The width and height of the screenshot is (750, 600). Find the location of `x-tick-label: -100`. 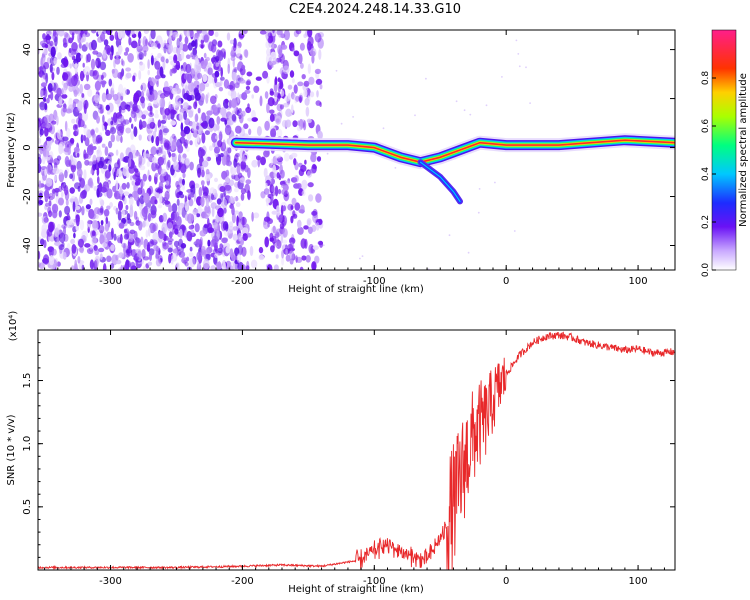

x-tick-label: -100 is located at coordinates (374, 281).